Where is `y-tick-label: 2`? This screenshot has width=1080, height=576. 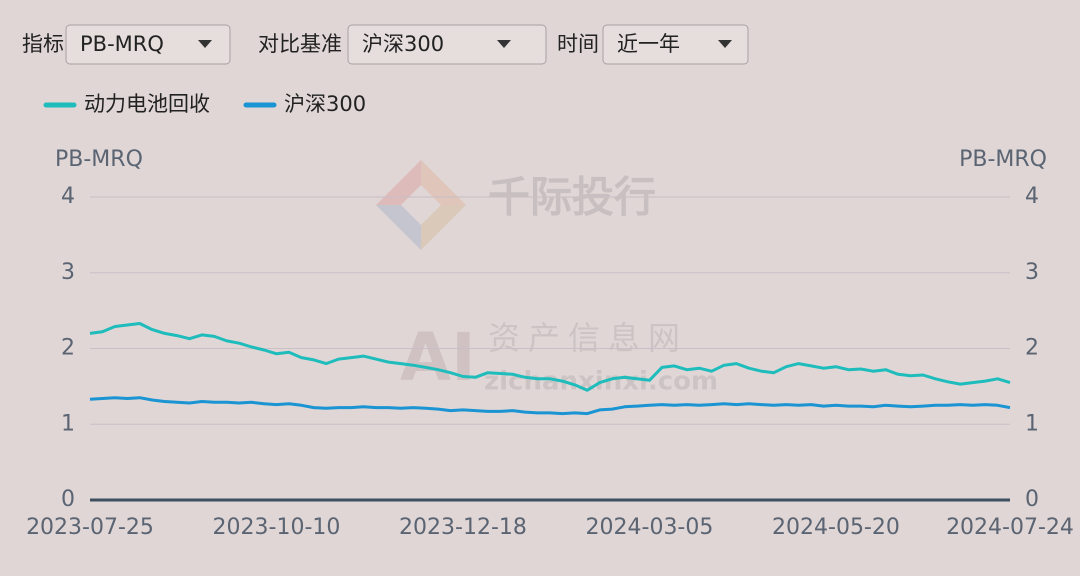 y-tick-label: 2 is located at coordinates (68, 348).